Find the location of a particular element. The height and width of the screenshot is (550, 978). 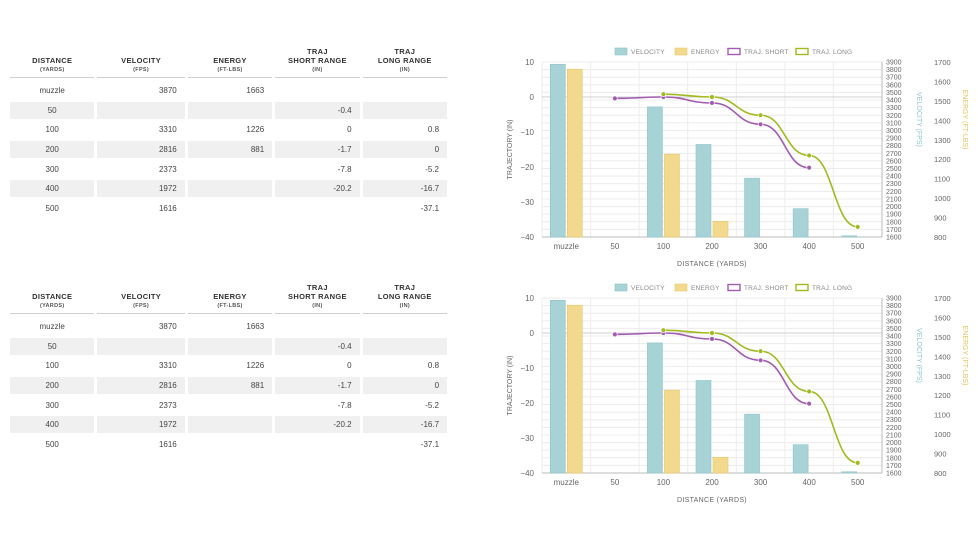

table-cell: 100 is located at coordinates (52, 366).